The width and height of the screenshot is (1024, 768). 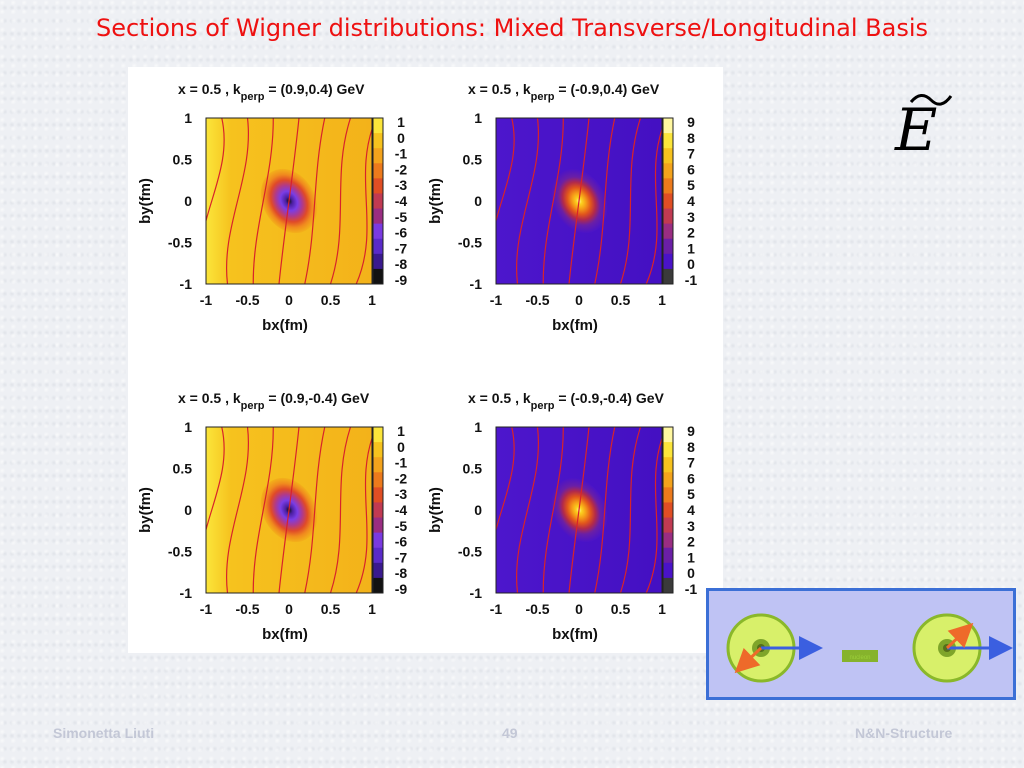 I want to click on left-spin-arrow, so click(x=748, y=660).